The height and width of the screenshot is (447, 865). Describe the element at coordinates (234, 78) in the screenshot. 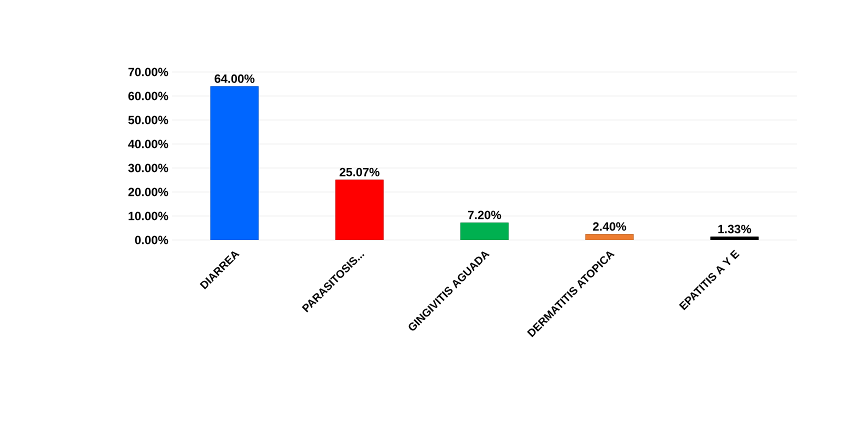

I see `data-label: 64.00%` at that location.